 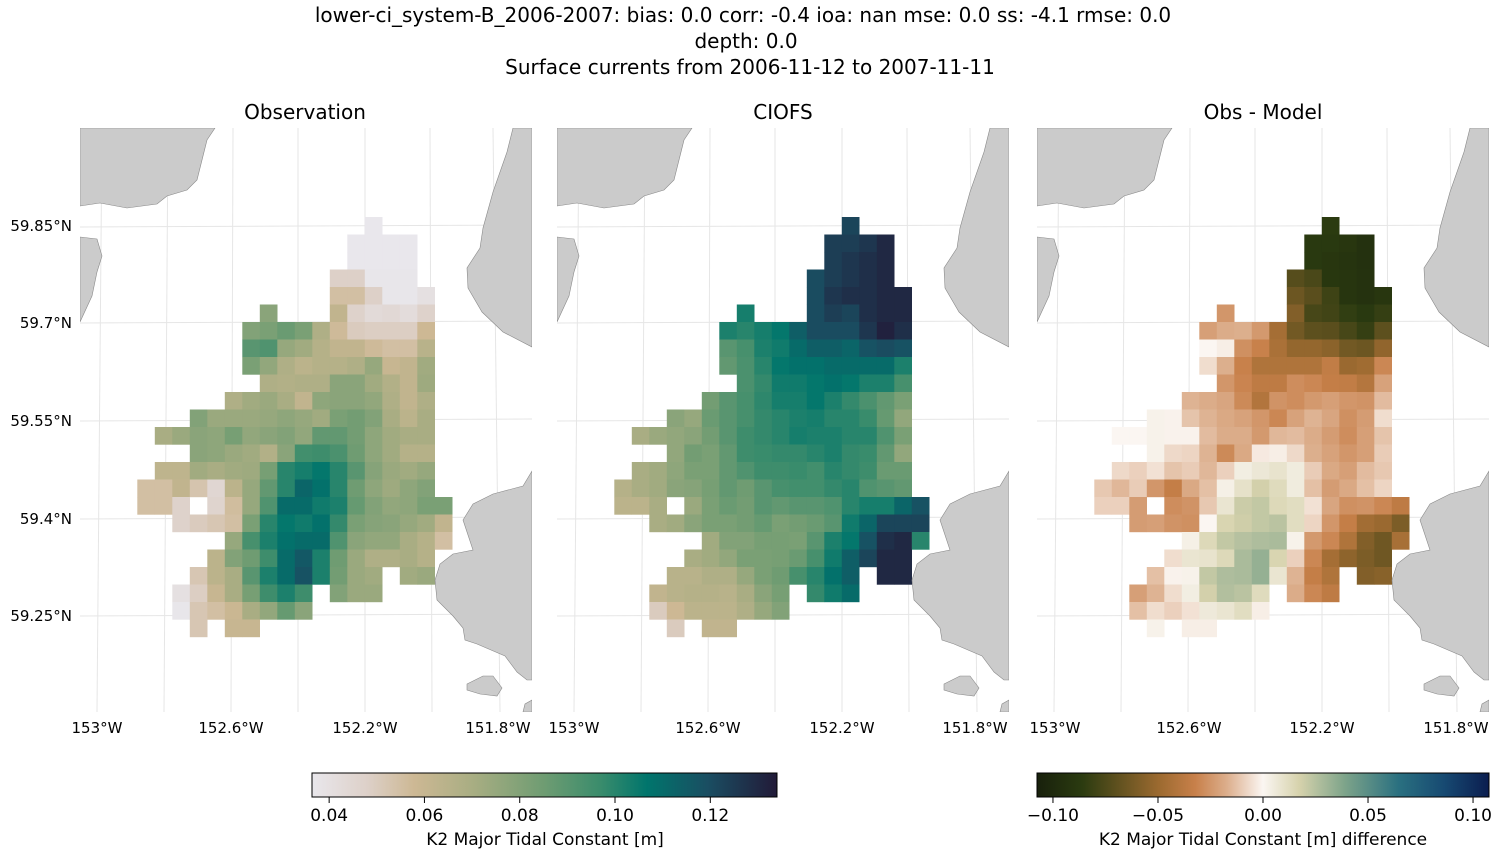 What do you see at coordinates (41, 616) in the screenshot?
I see `lat-label: 59.25°N` at bounding box center [41, 616].